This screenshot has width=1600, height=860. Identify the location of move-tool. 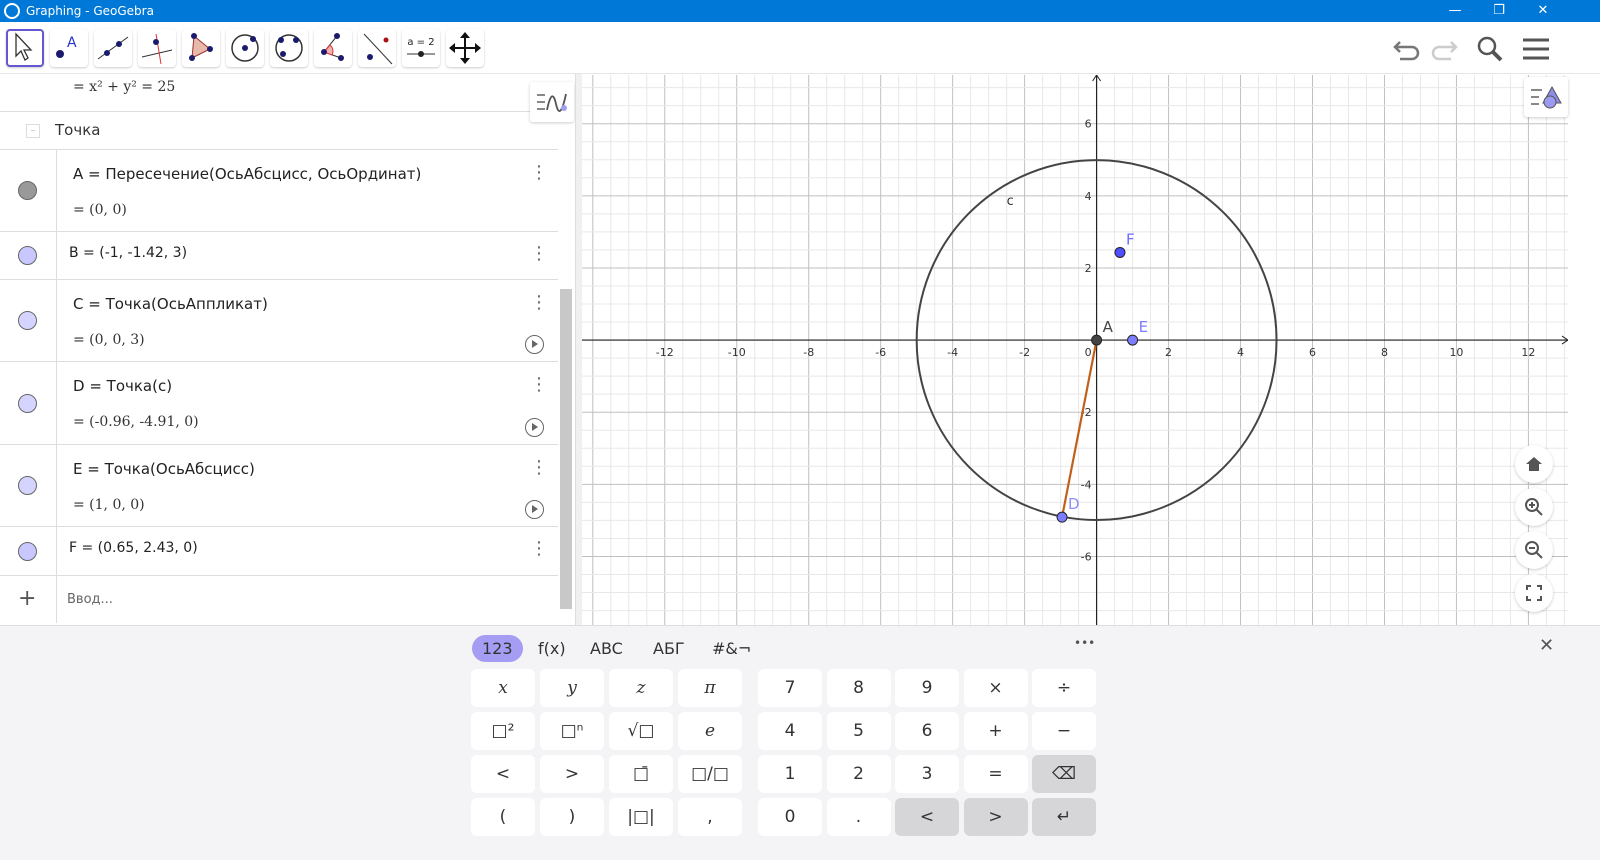
(25, 48).